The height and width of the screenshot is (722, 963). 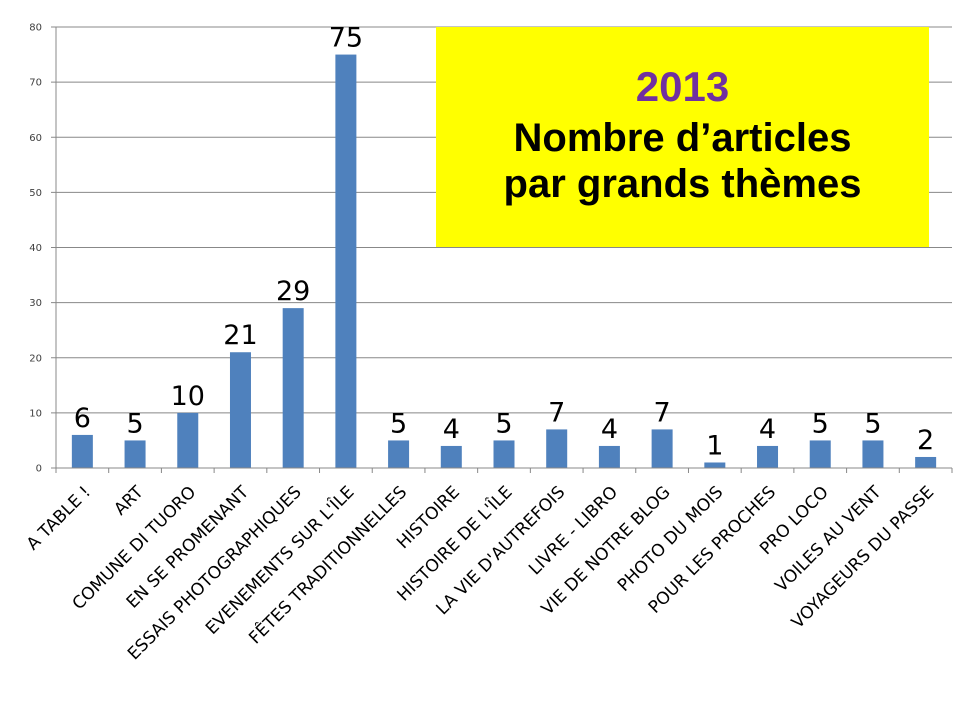 I want to click on data-label: 2, so click(x=925, y=440).